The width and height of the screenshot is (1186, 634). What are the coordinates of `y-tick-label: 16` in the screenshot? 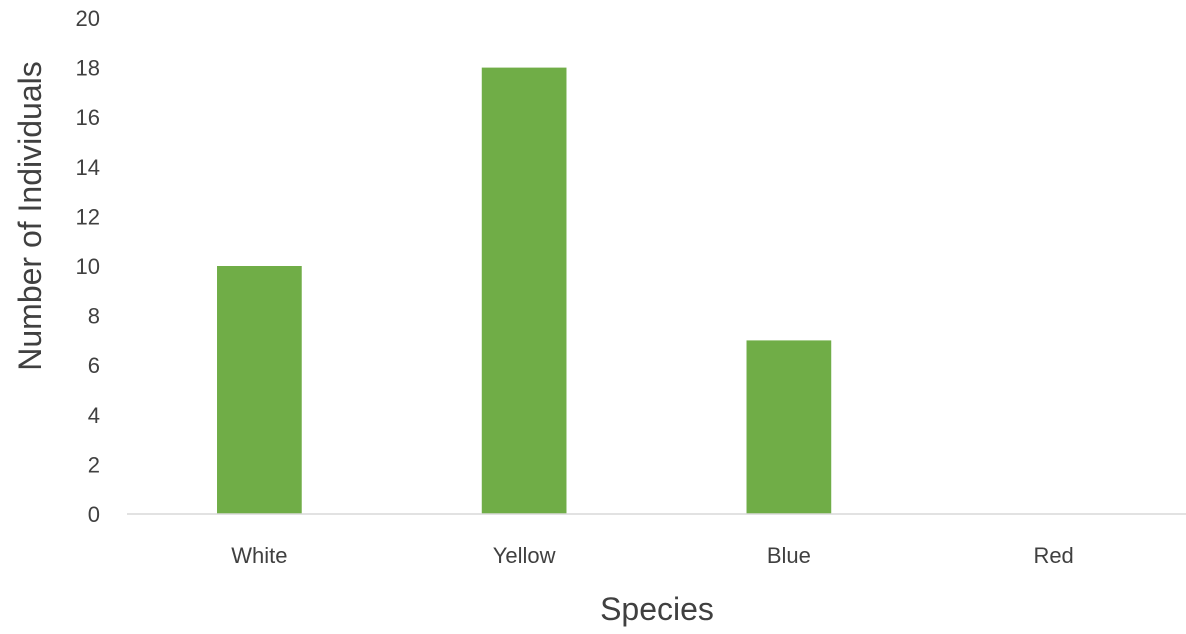 It's located at (88, 117).